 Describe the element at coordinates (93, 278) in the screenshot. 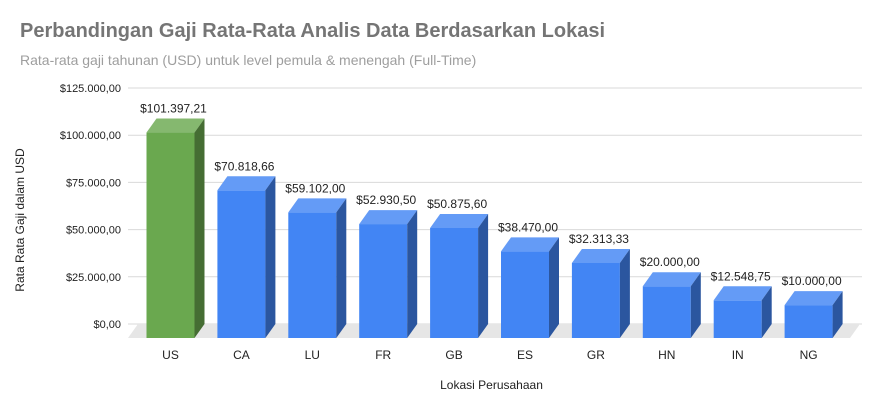

I see `y-tick-label: $25.000,00` at that location.